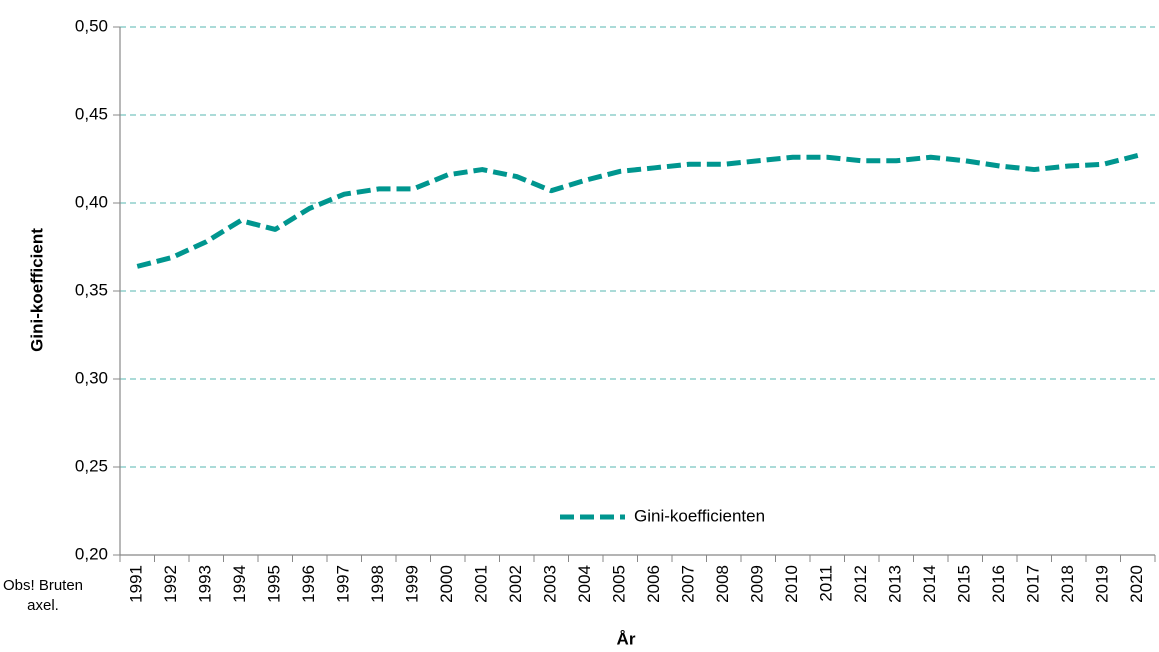  I want to click on y-tick-label: 0,20, so click(91, 553).